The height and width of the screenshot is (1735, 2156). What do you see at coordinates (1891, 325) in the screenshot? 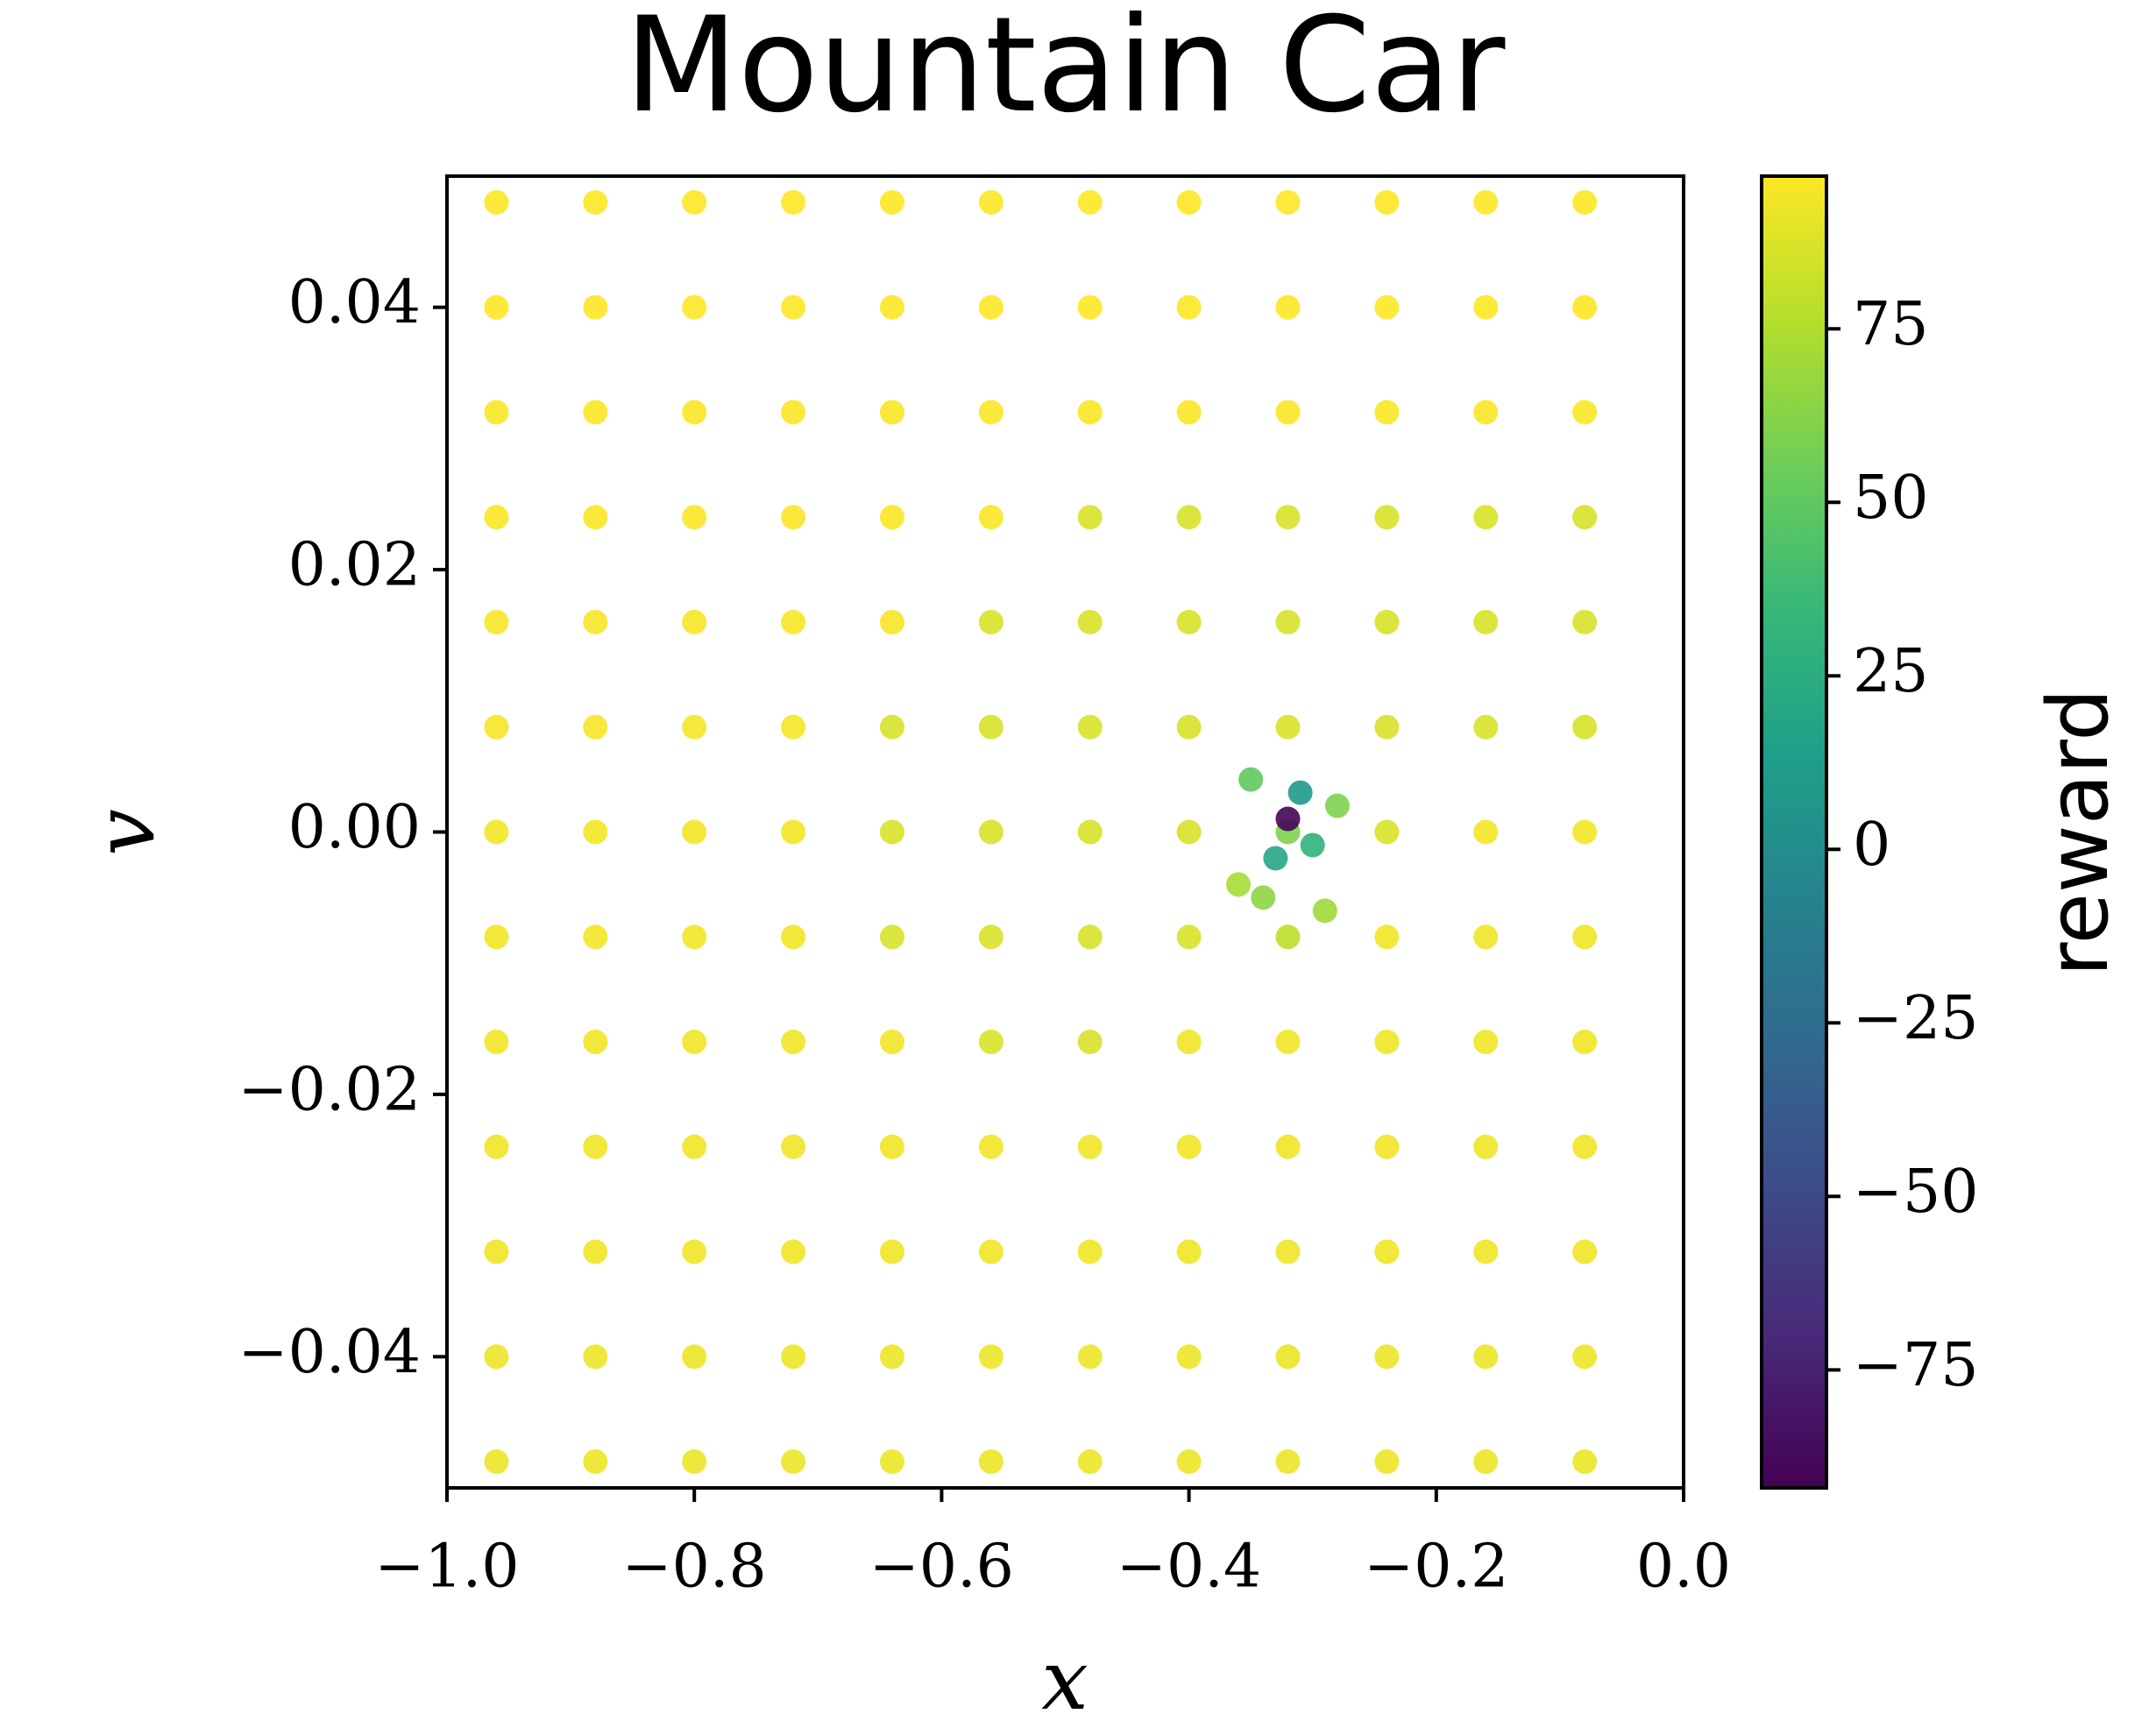
I see `colorbar-tick-label: 75` at bounding box center [1891, 325].